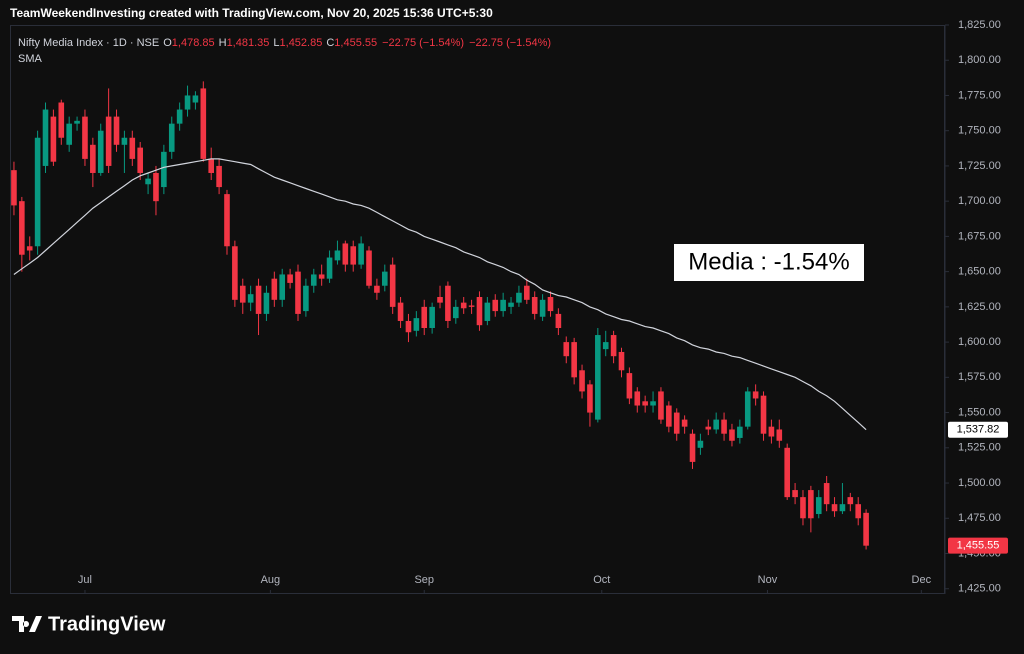  I want to click on logo-mark, so click(27, 624).